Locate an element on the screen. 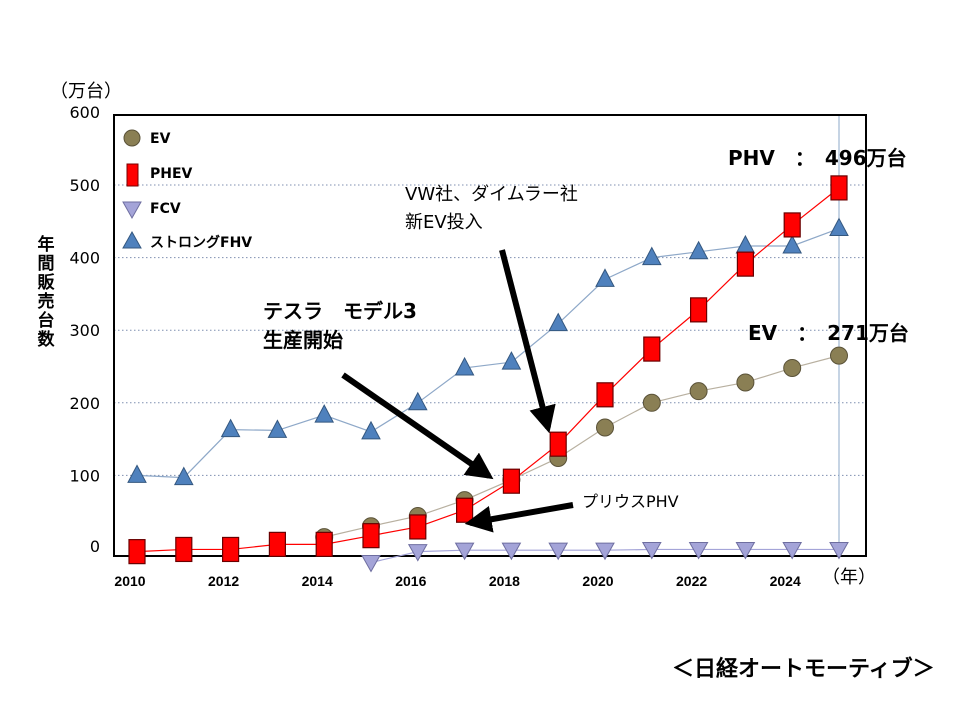 The image size is (960, 720). legend-fhv-label: ストロングFHV is located at coordinates (201, 242).